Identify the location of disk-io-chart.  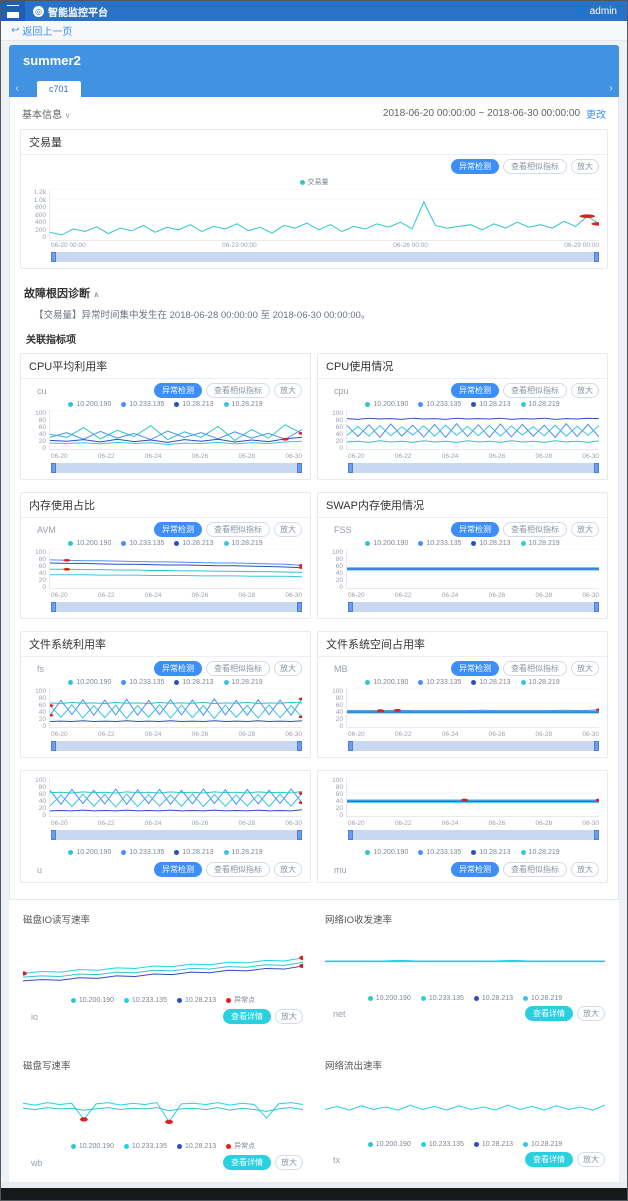
(163, 961).